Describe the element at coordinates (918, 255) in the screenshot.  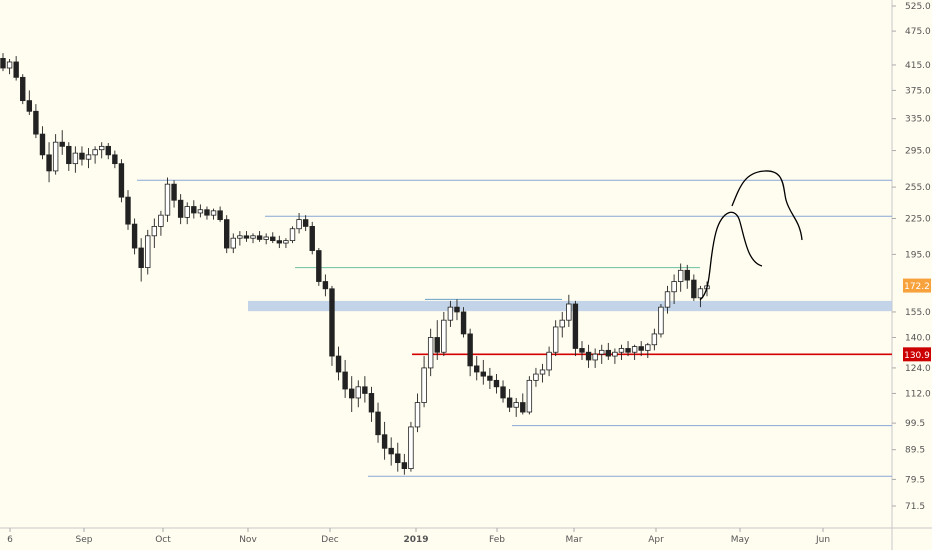
I see `y-tick-label: 195.0` at that location.